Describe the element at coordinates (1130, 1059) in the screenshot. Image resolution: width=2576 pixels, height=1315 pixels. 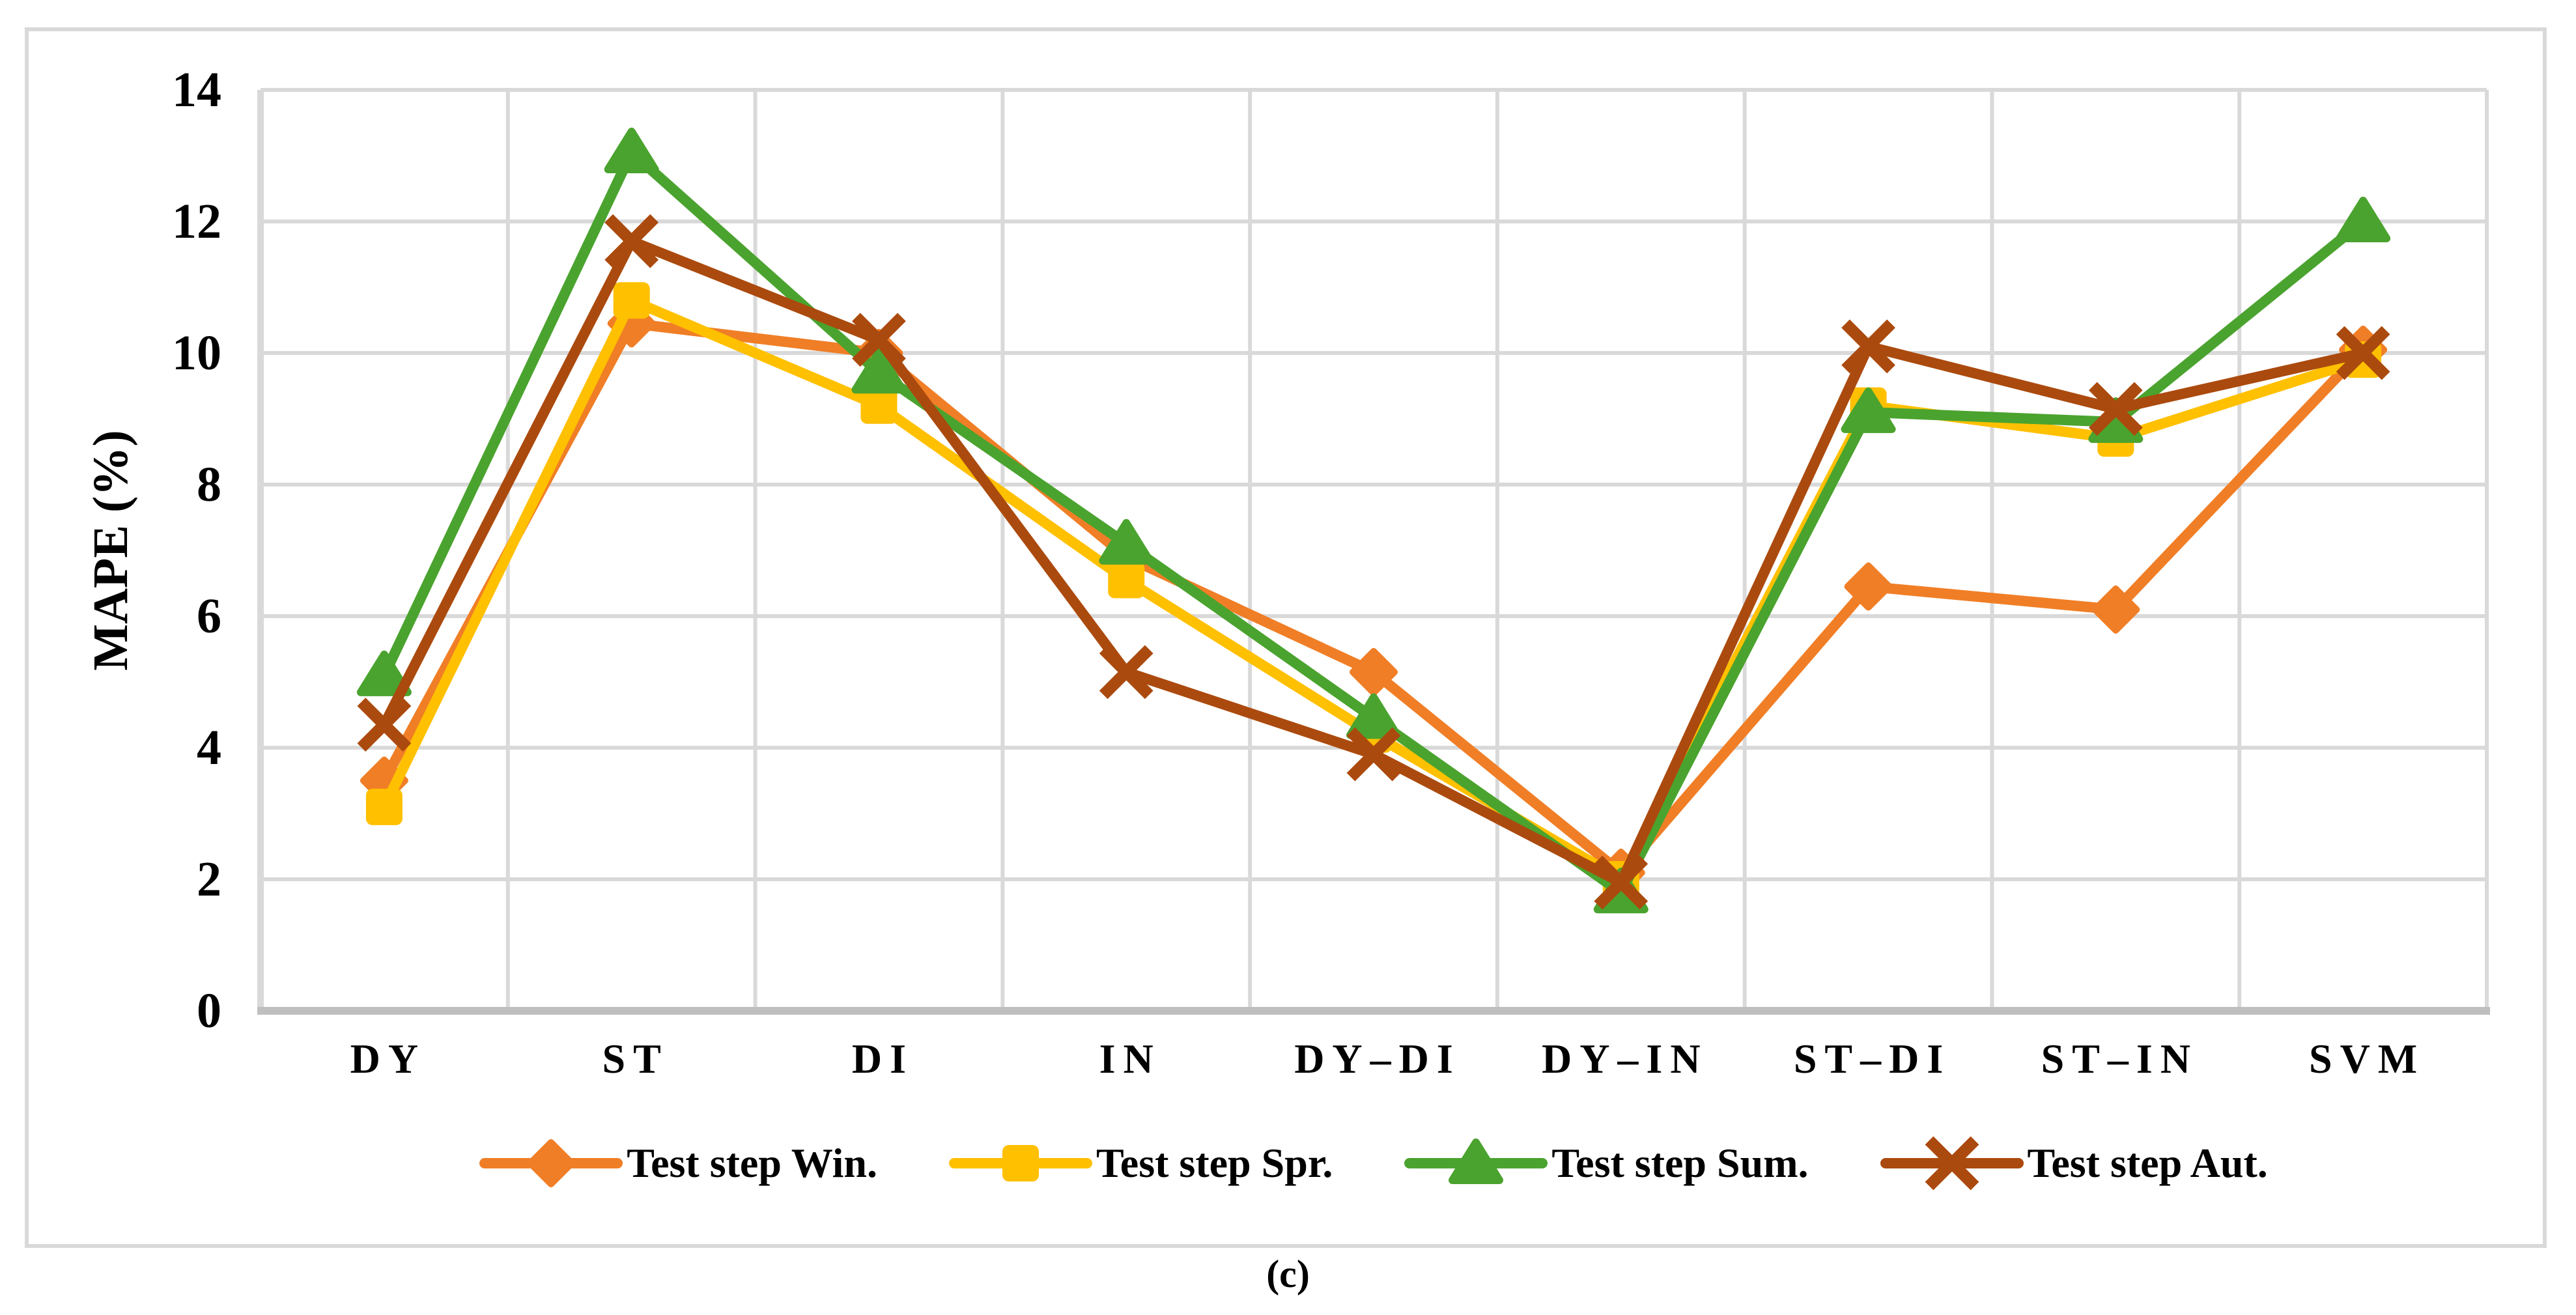
I see `x-category-label: IN` at that location.